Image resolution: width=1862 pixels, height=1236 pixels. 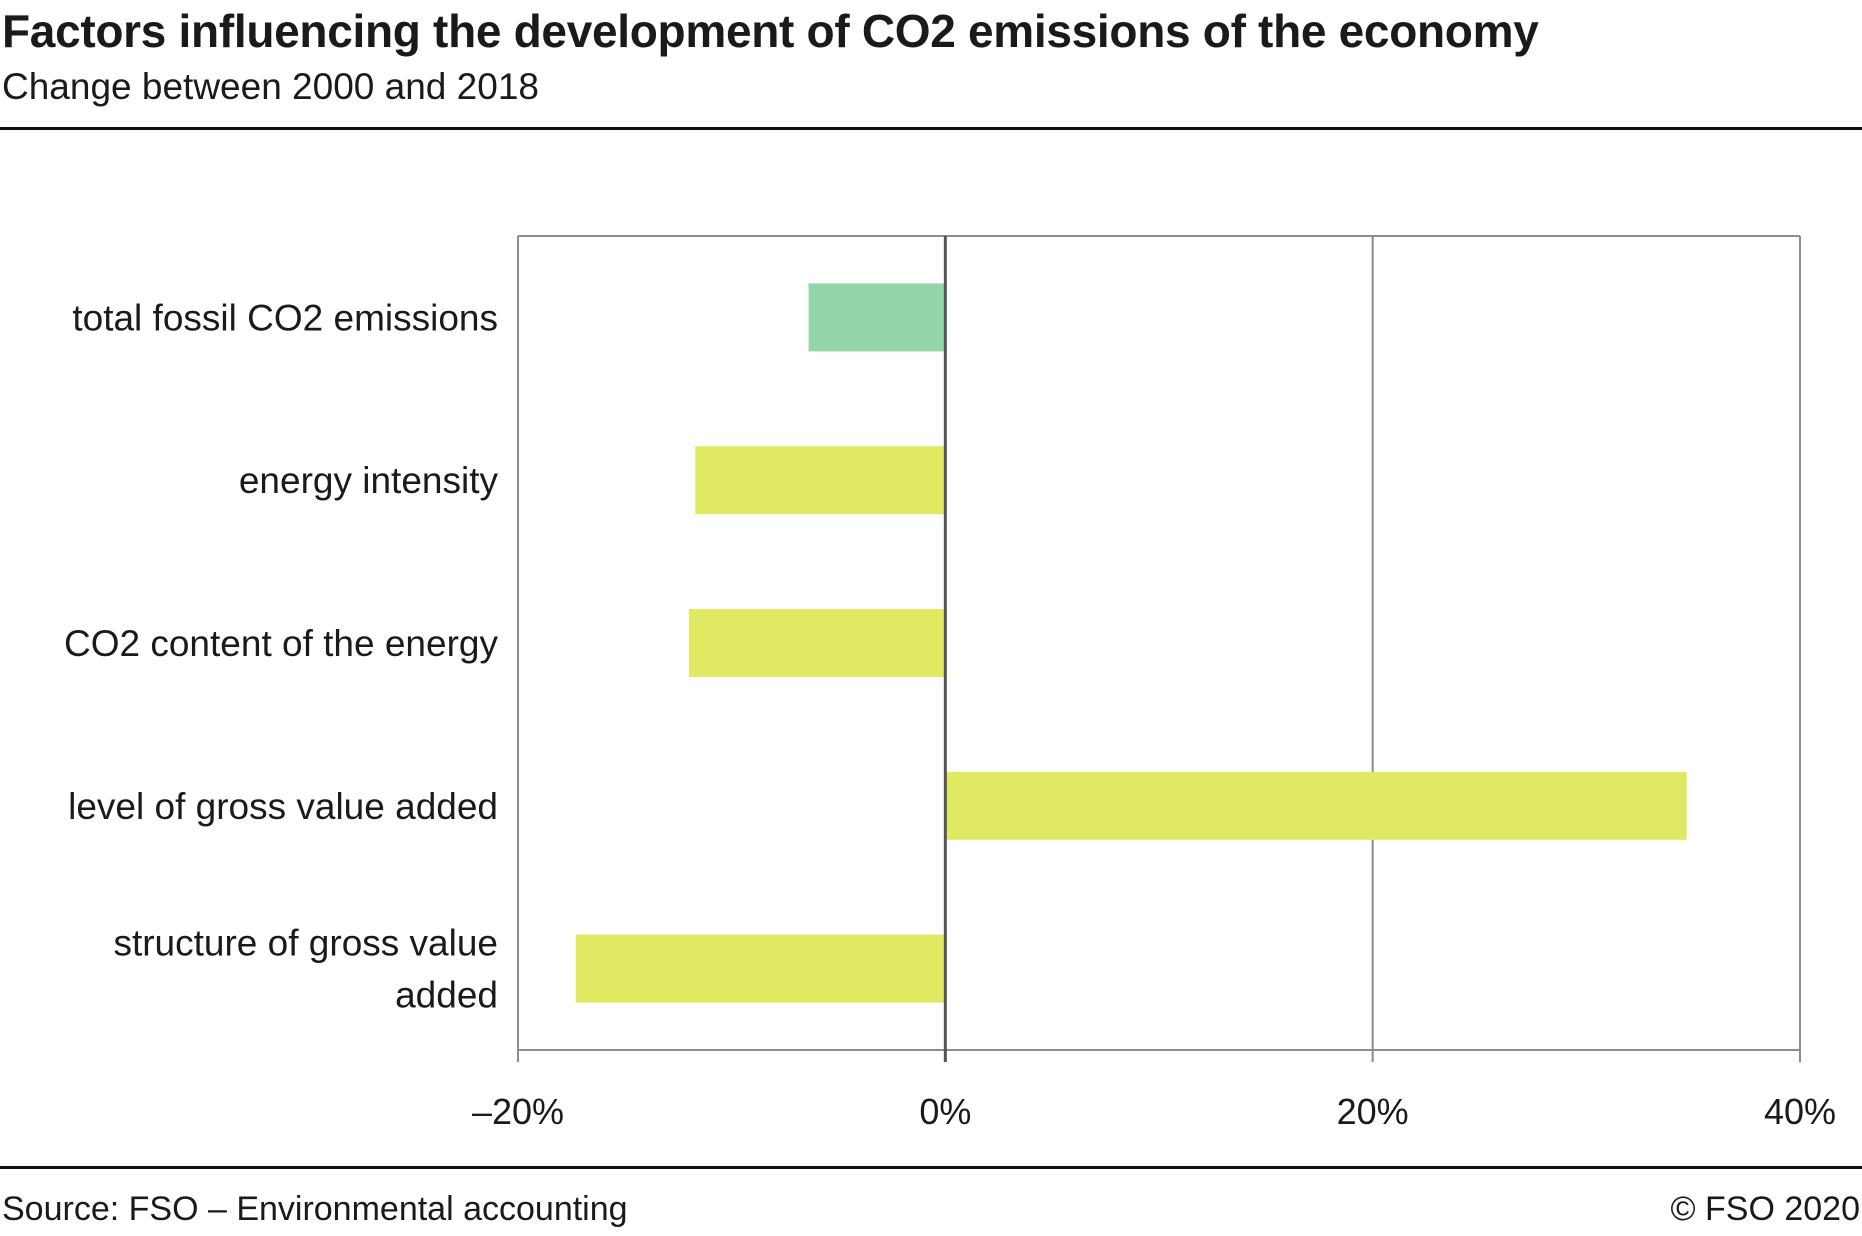 I want to click on header-divider, so click(x=931, y=128).